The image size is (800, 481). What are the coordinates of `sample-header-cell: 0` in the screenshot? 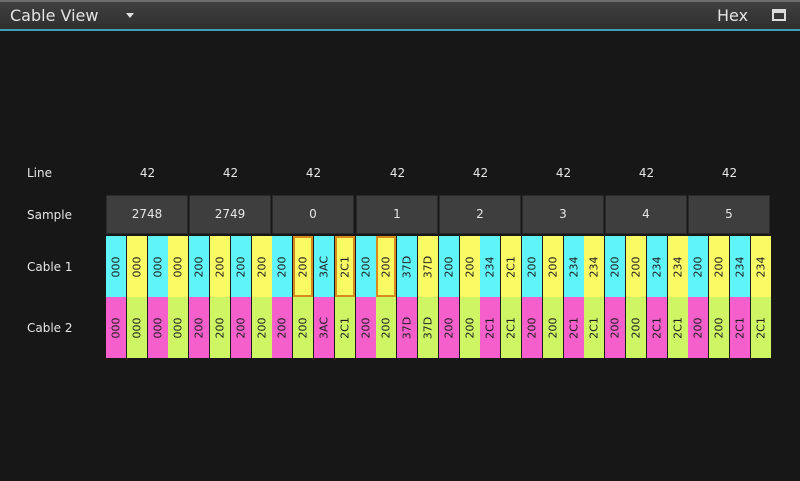 It's located at (313, 214).